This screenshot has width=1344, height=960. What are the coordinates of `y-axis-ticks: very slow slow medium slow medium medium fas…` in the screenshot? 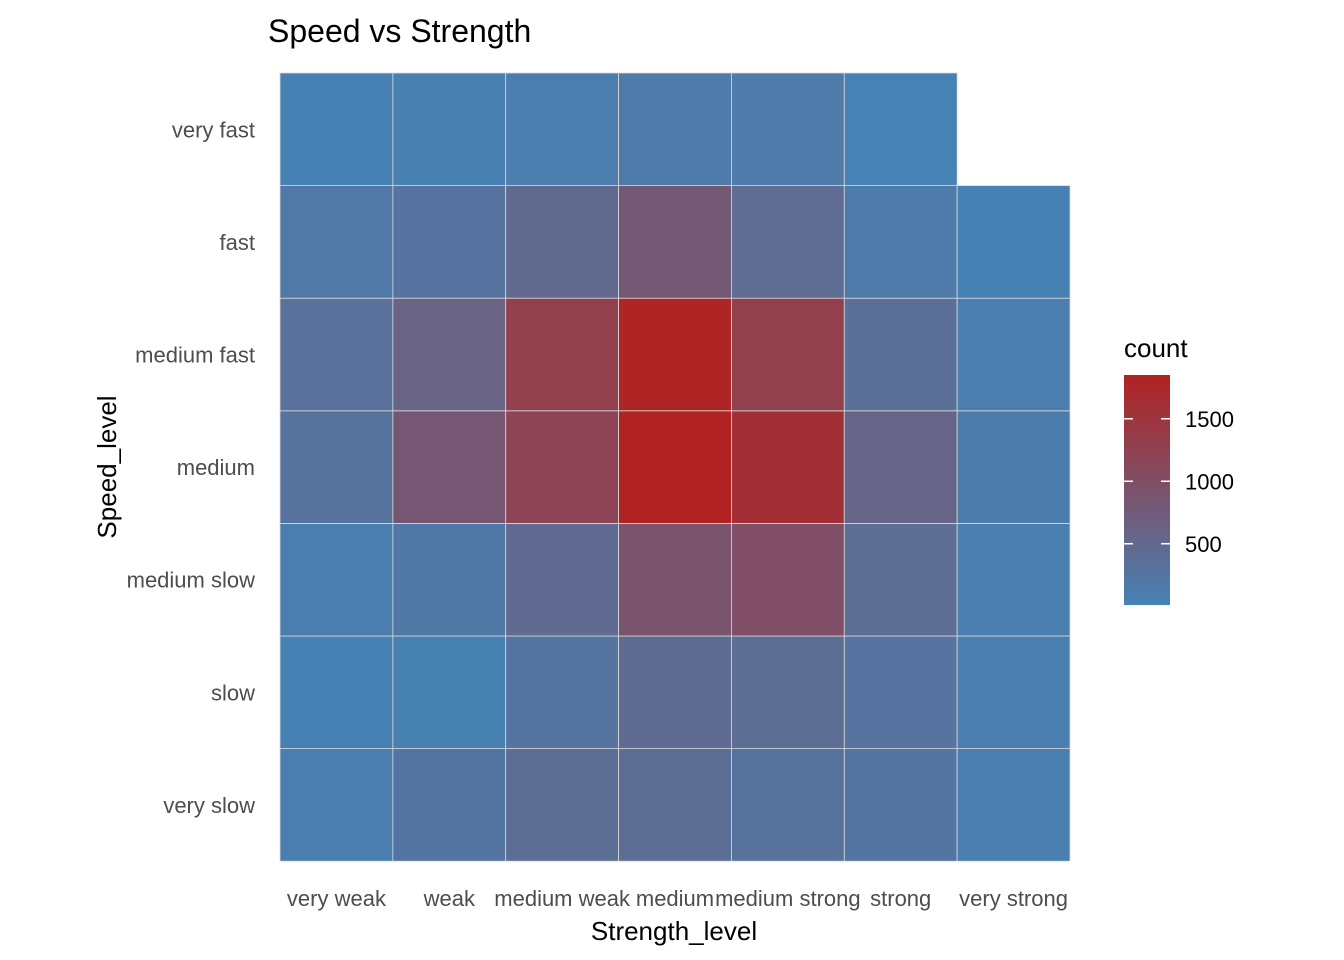 It's located at (191, 467).